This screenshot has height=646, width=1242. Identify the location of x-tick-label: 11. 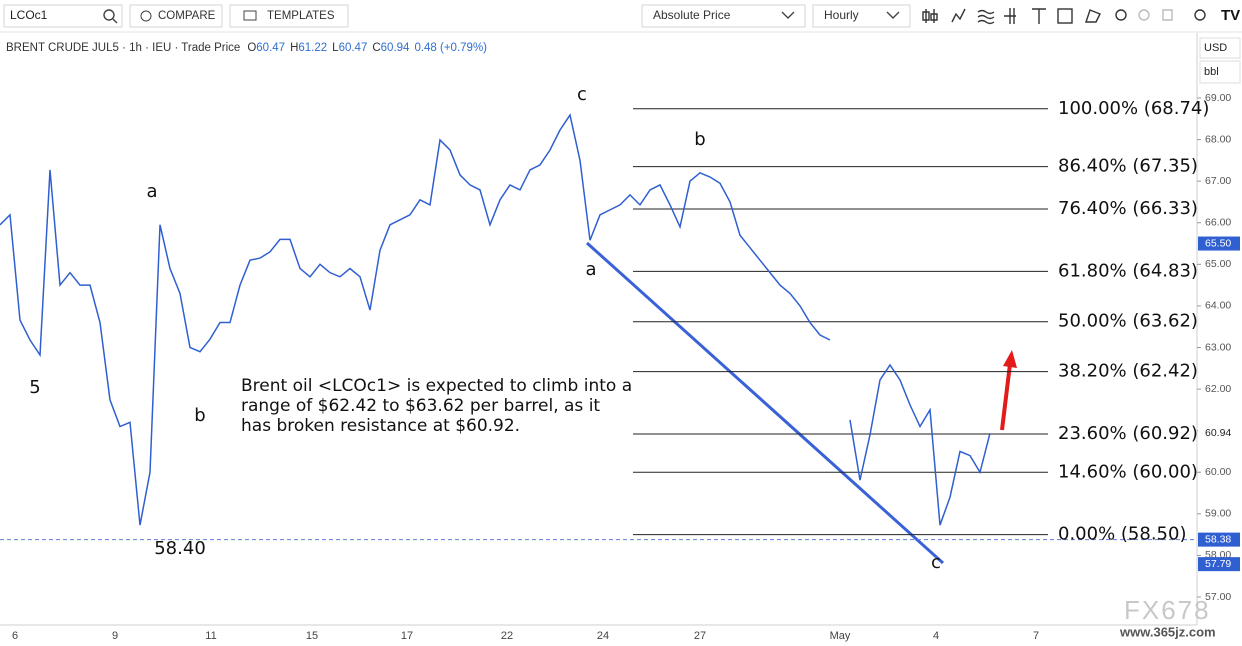
(210, 636).